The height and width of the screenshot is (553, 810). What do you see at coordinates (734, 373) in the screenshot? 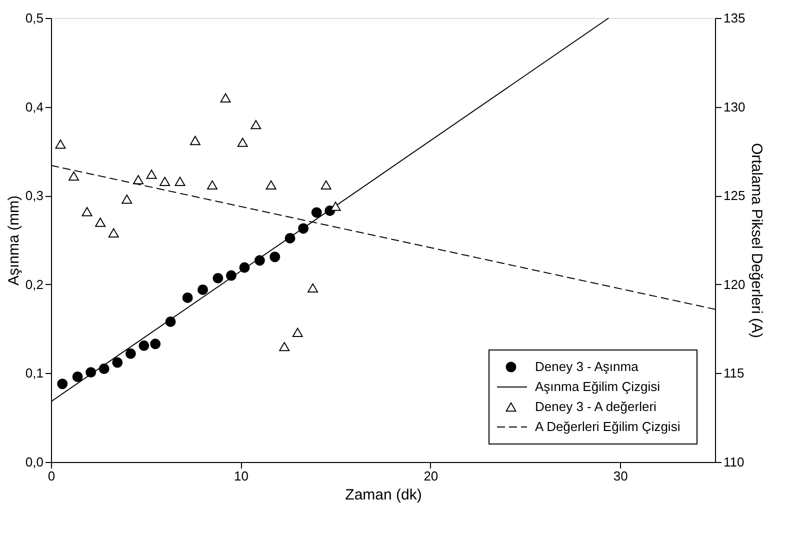
I see `y2-tick-label: 115` at bounding box center [734, 373].